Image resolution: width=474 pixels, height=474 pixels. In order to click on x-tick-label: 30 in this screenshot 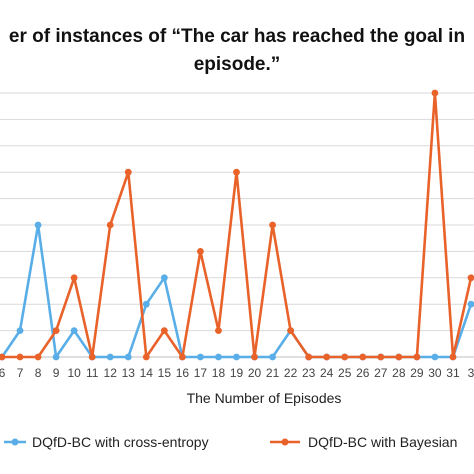, I will do `click(435, 373)`.